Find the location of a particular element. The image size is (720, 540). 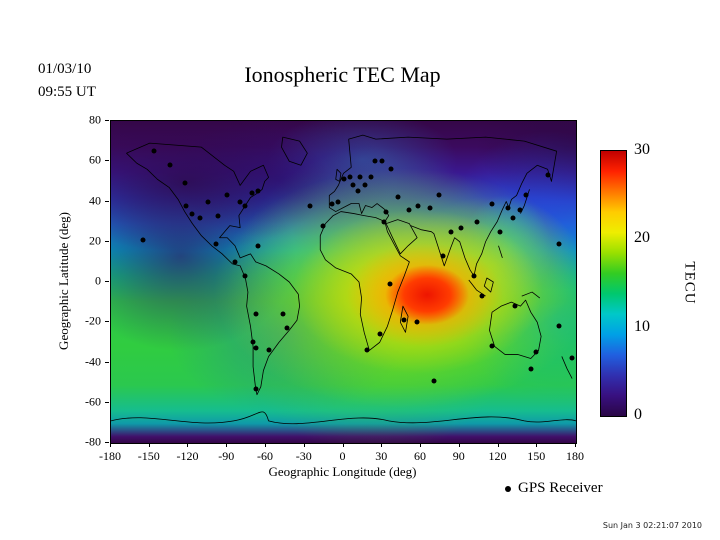

x-tick-label: 120 is located at coordinates (497, 456).